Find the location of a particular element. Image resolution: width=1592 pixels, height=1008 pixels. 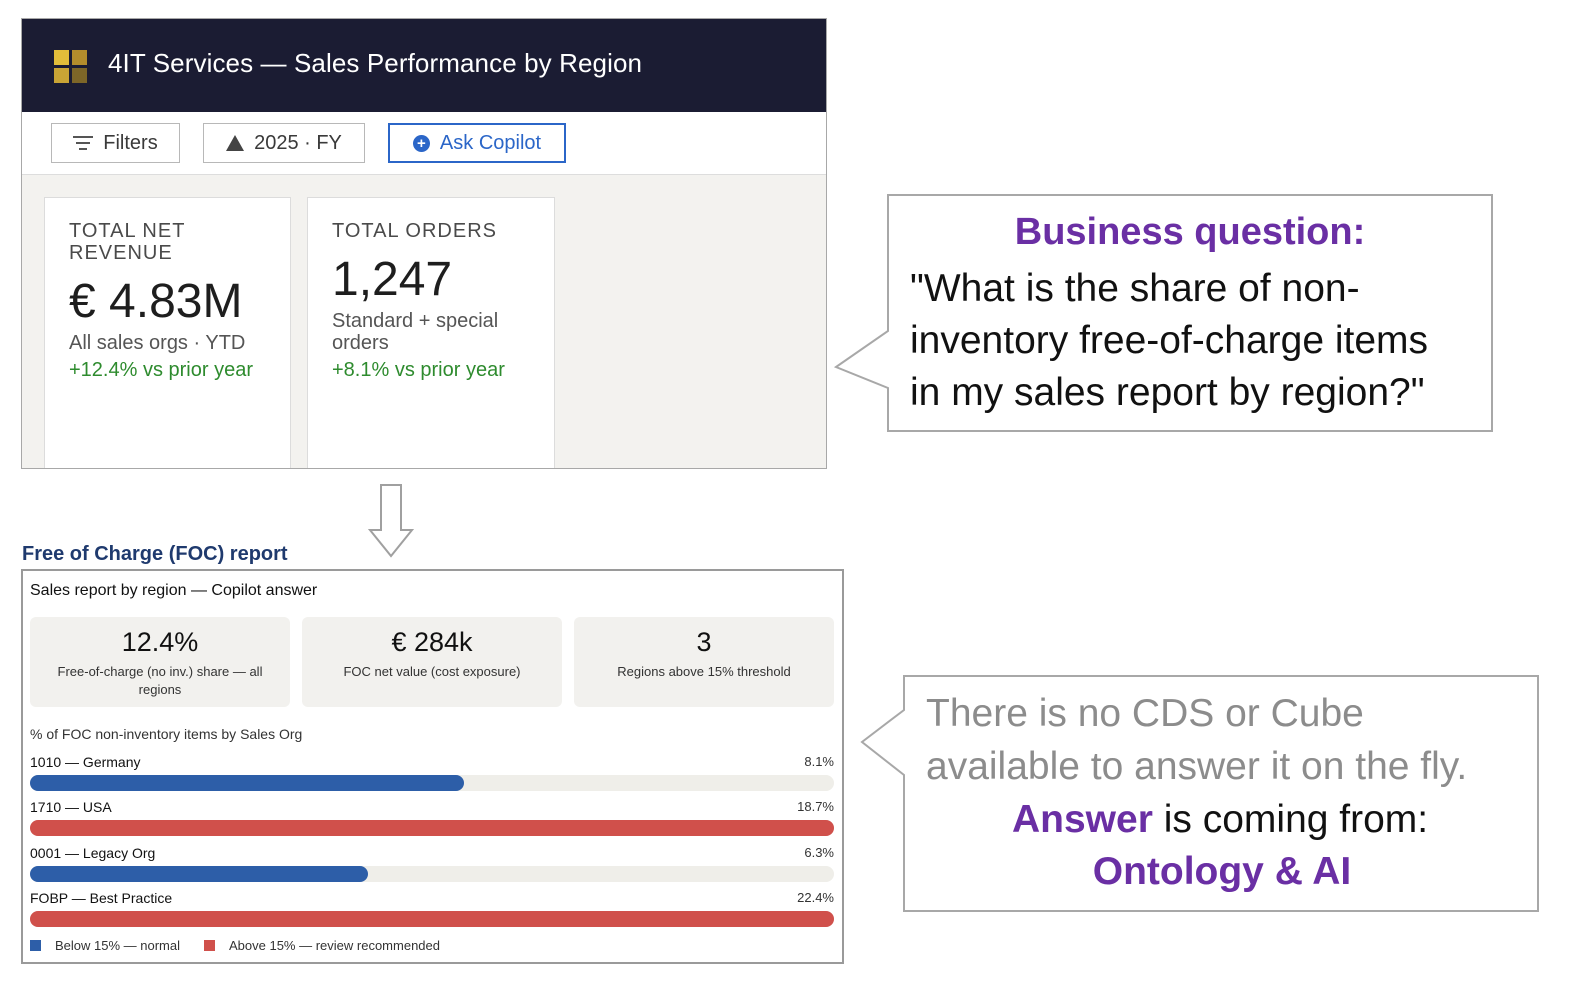

foc-kpi-value: € 284k is located at coordinates (432, 642).